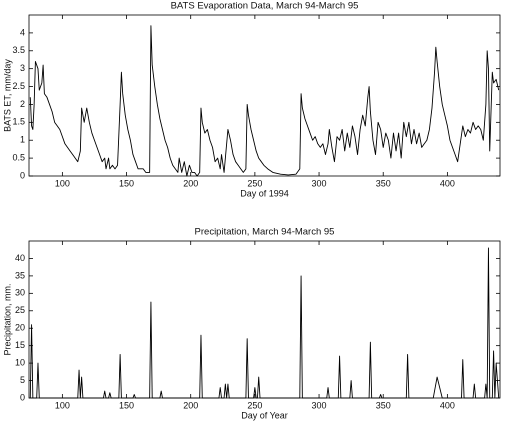  What do you see at coordinates (20, 362) in the screenshot?
I see `y-tick-label: 10` at bounding box center [20, 362].